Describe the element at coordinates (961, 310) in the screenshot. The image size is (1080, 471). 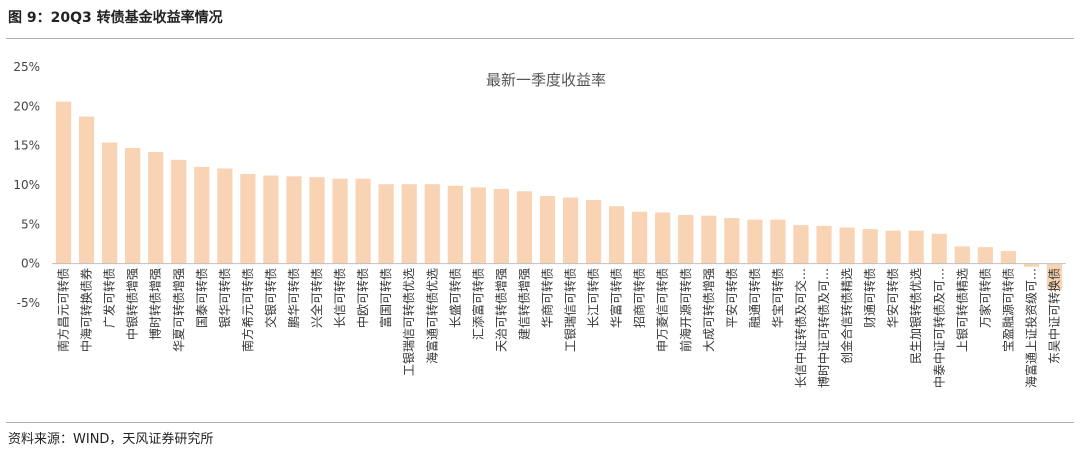
I see `x-tick-label: 上银可转债精选` at that location.